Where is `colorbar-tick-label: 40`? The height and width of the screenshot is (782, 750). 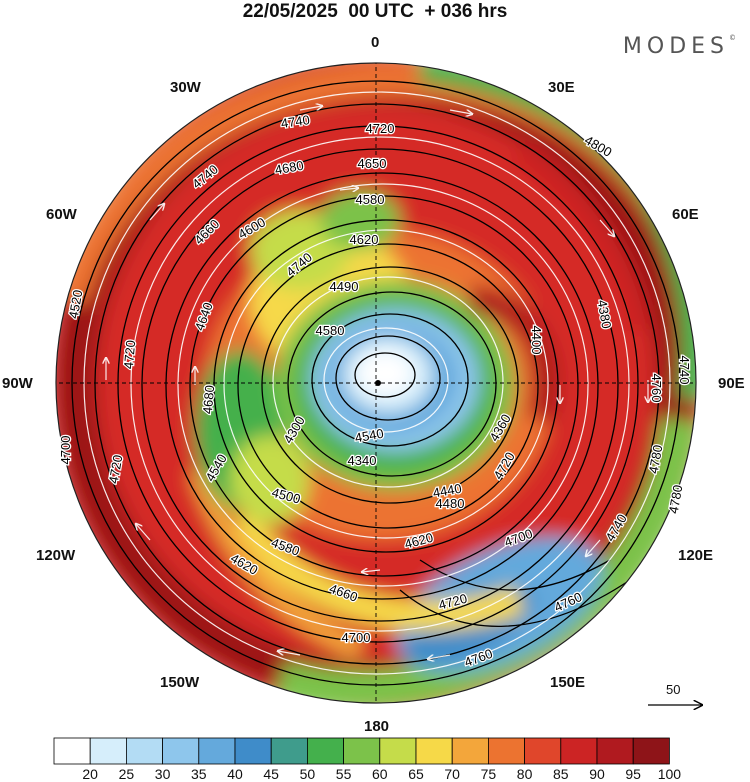 colorbar-tick-label: 40 is located at coordinates (235, 774).